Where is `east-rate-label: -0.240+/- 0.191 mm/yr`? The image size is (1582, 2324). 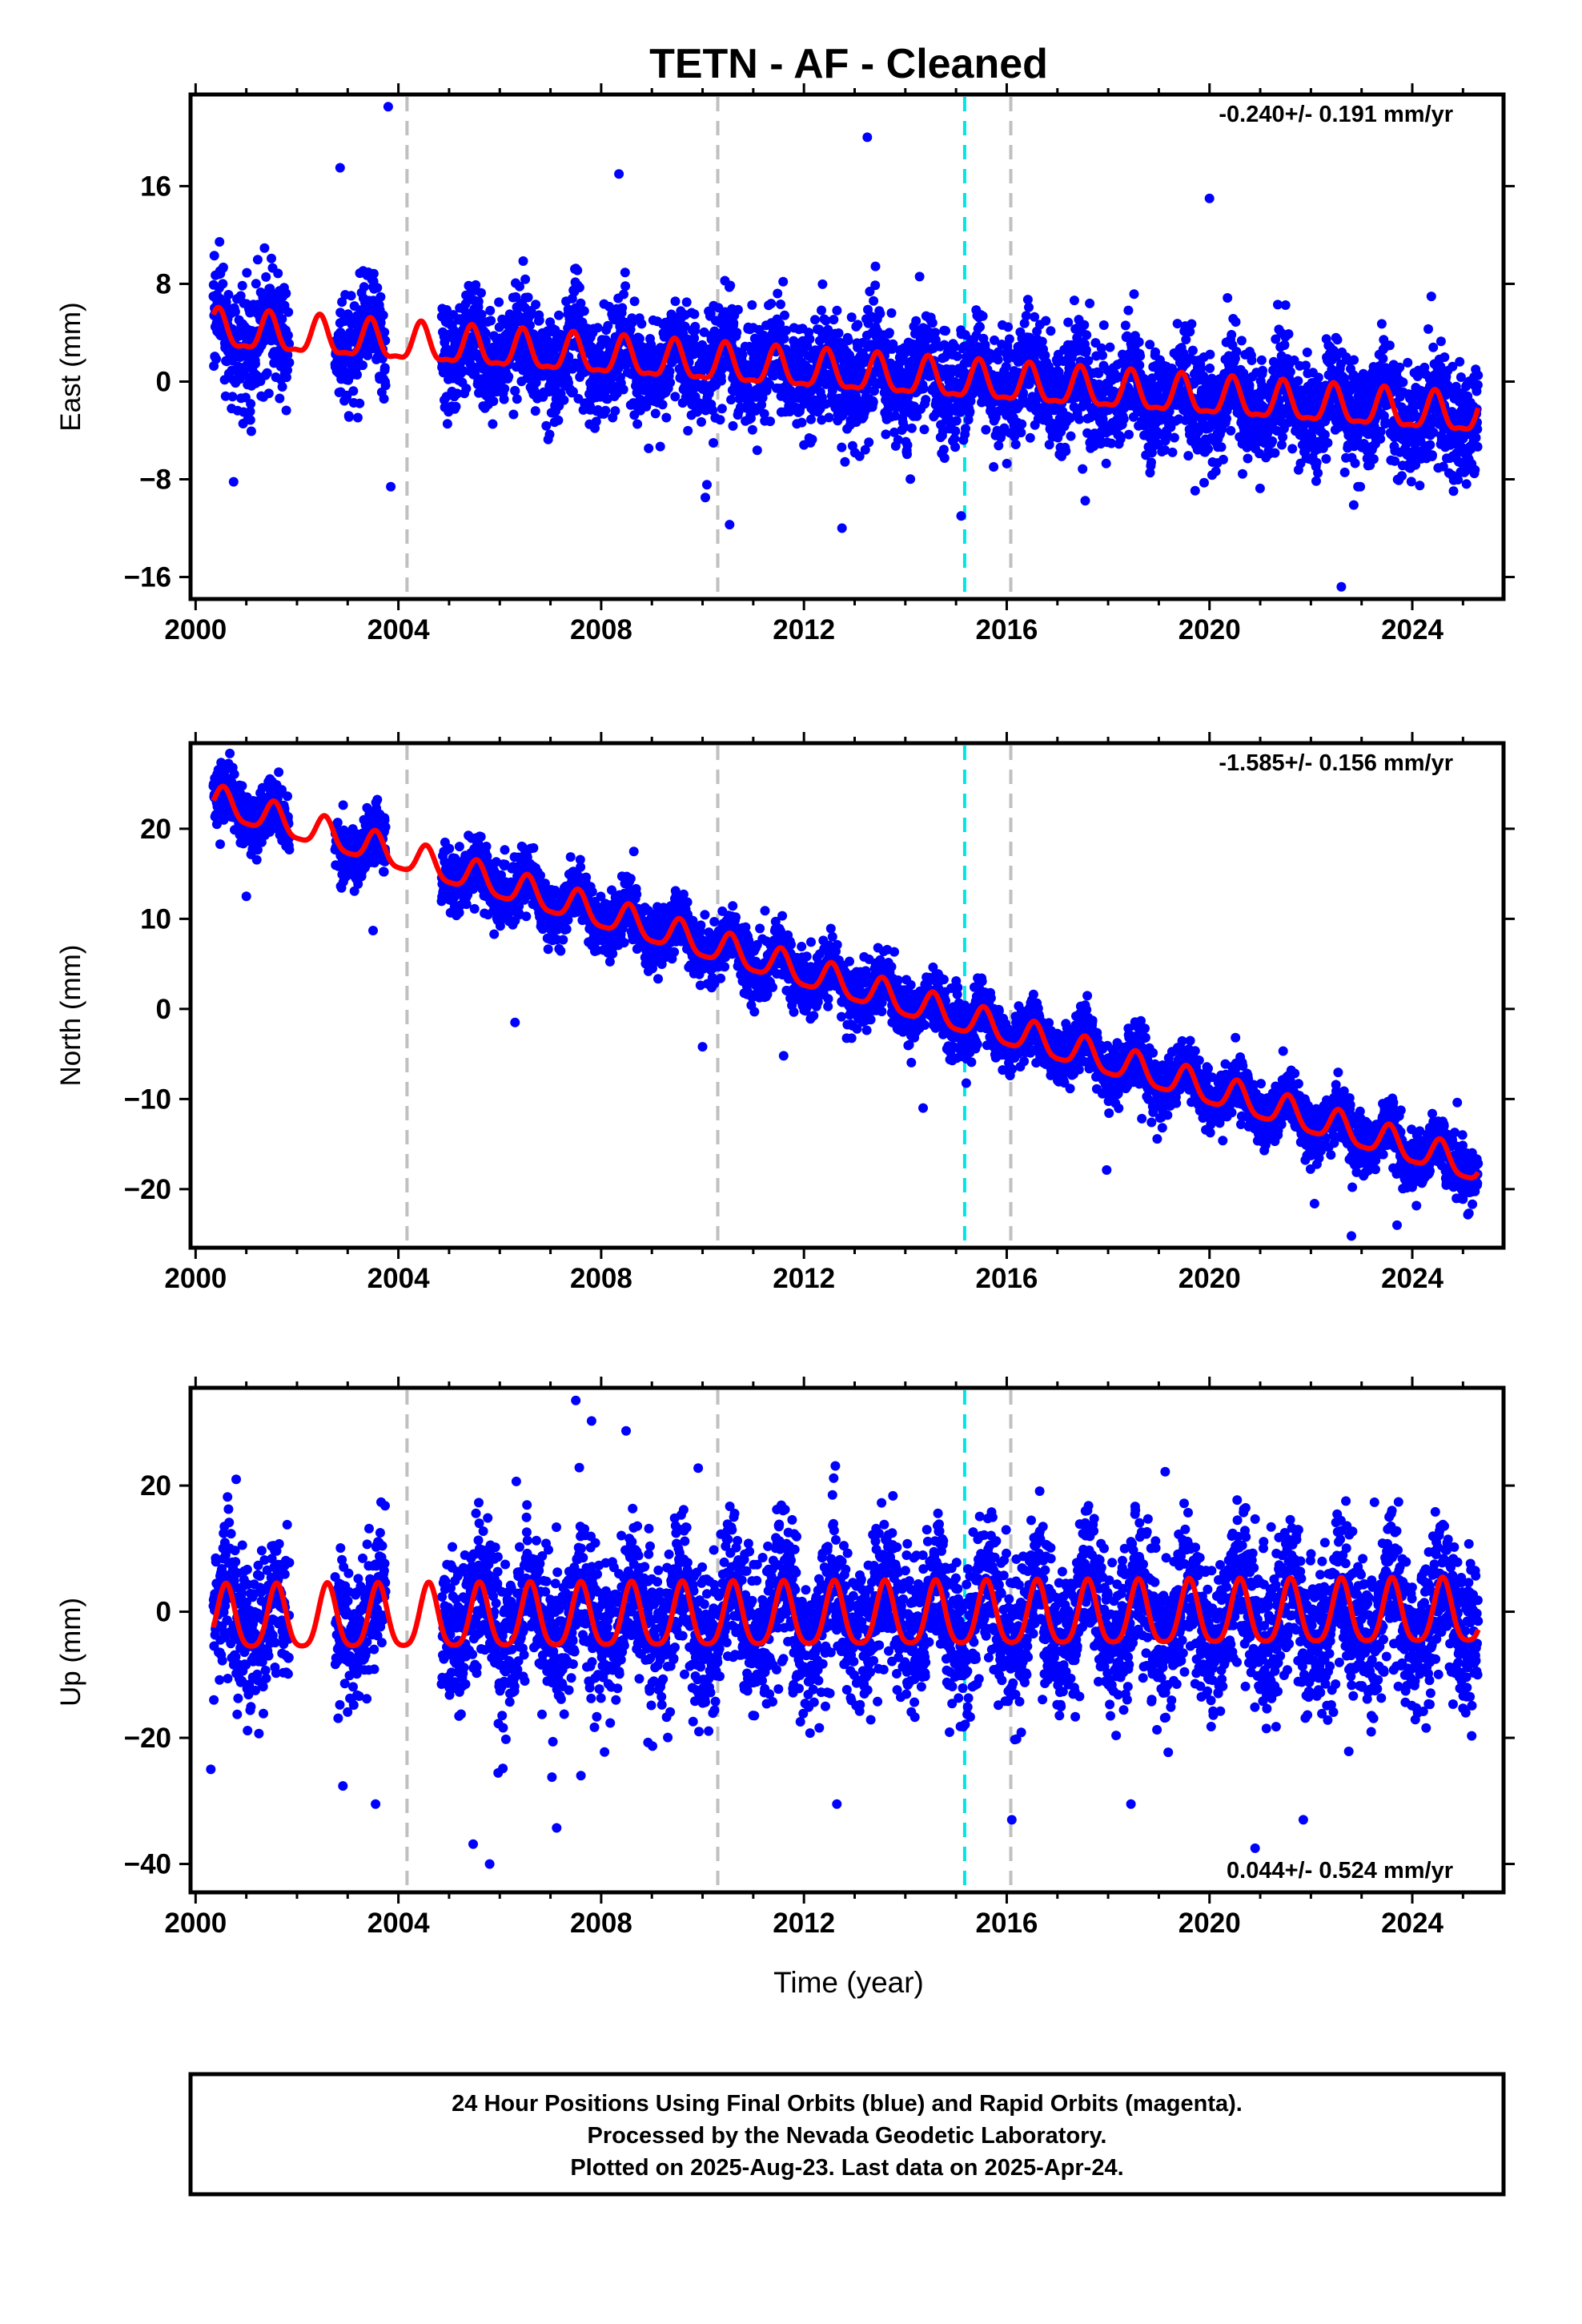 east-rate-label: -0.240+/- 0.191 mm/yr is located at coordinates (1336, 114).